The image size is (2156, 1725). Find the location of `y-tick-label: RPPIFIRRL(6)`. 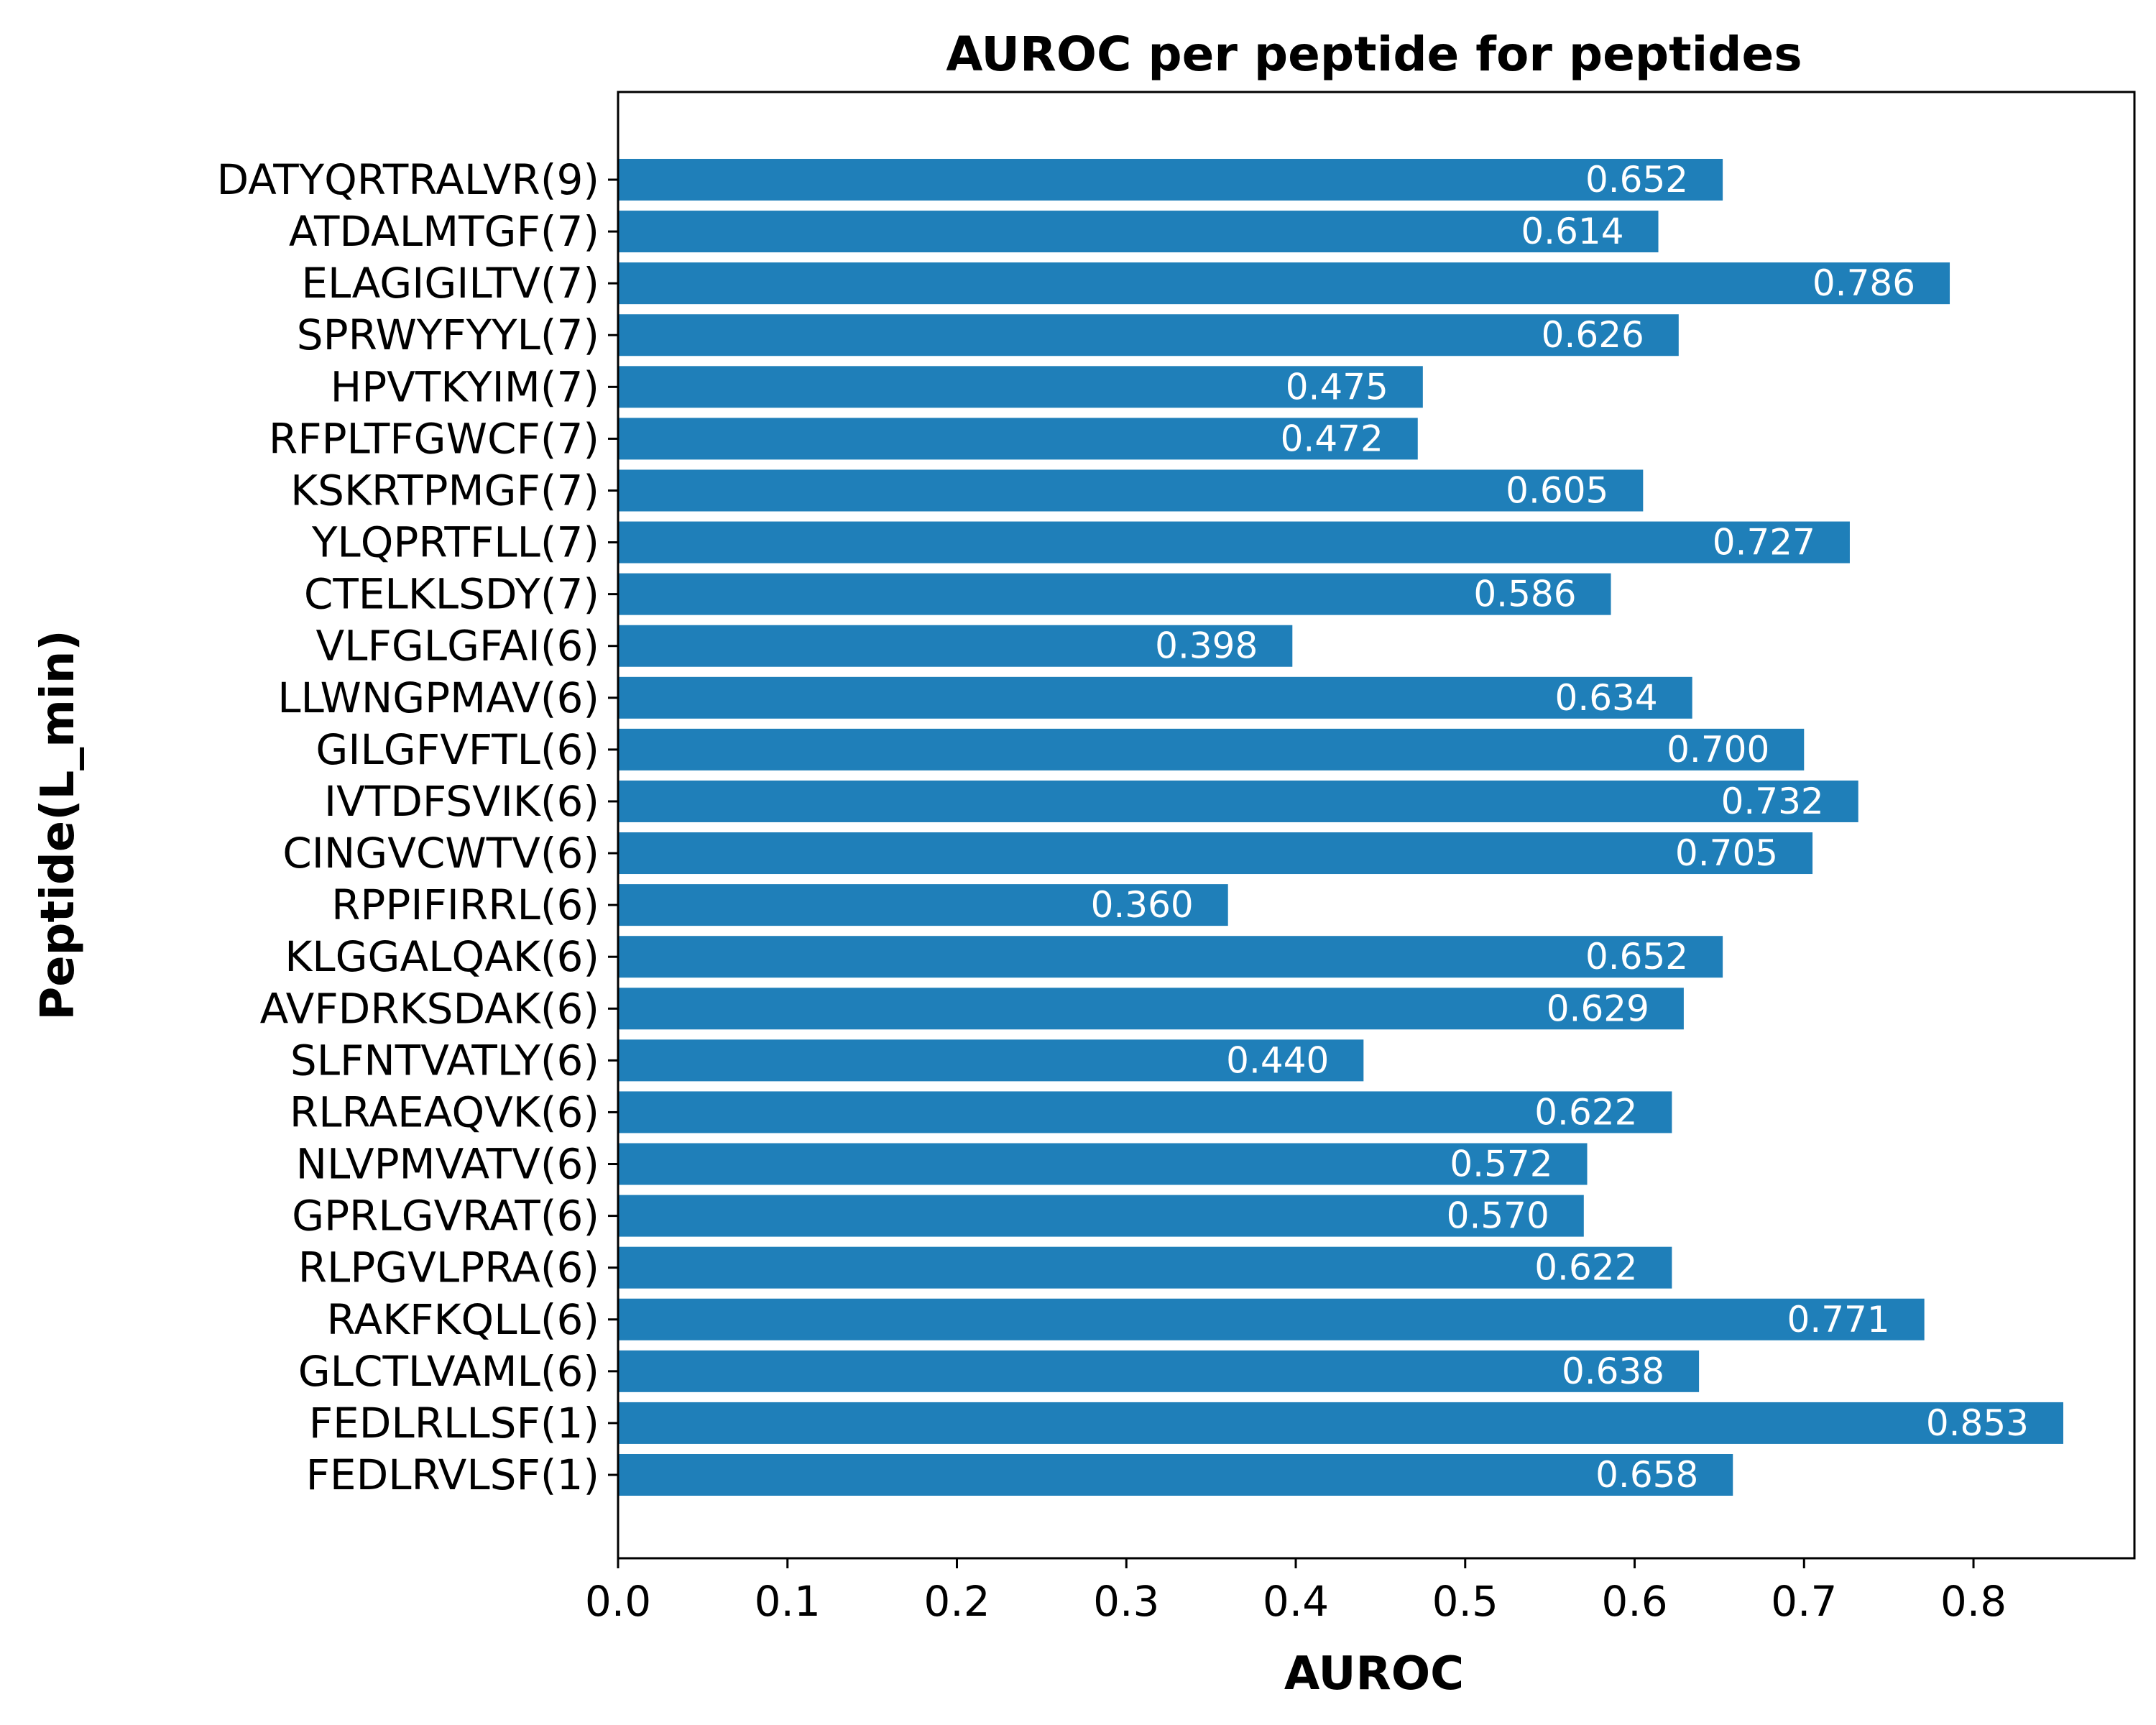

y-tick-label: RPPIFIRRL(6) is located at coordinates (465, 904).